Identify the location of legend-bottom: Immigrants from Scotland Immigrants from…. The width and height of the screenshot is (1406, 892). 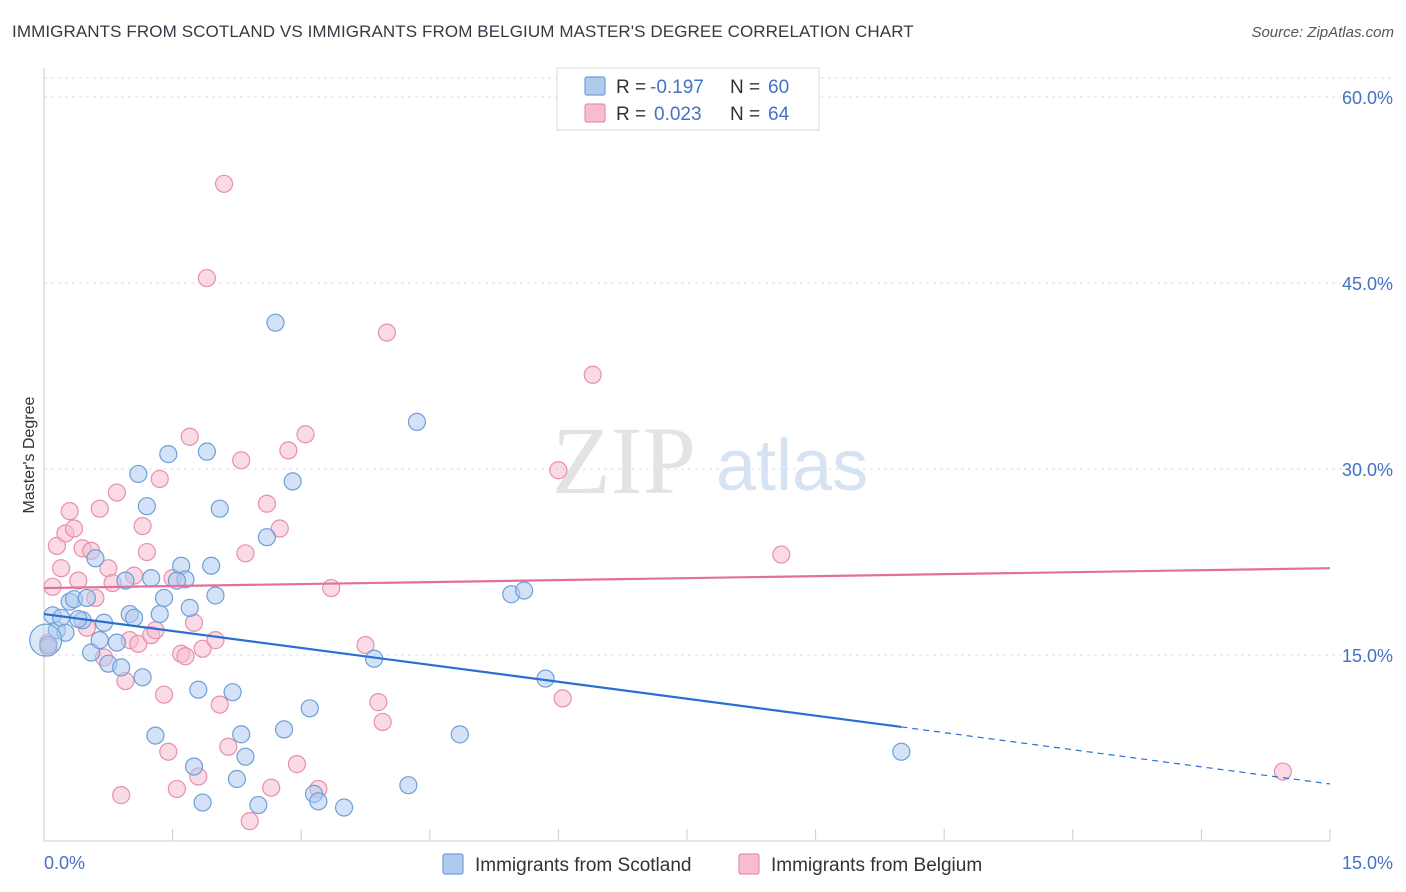
(712, 864).